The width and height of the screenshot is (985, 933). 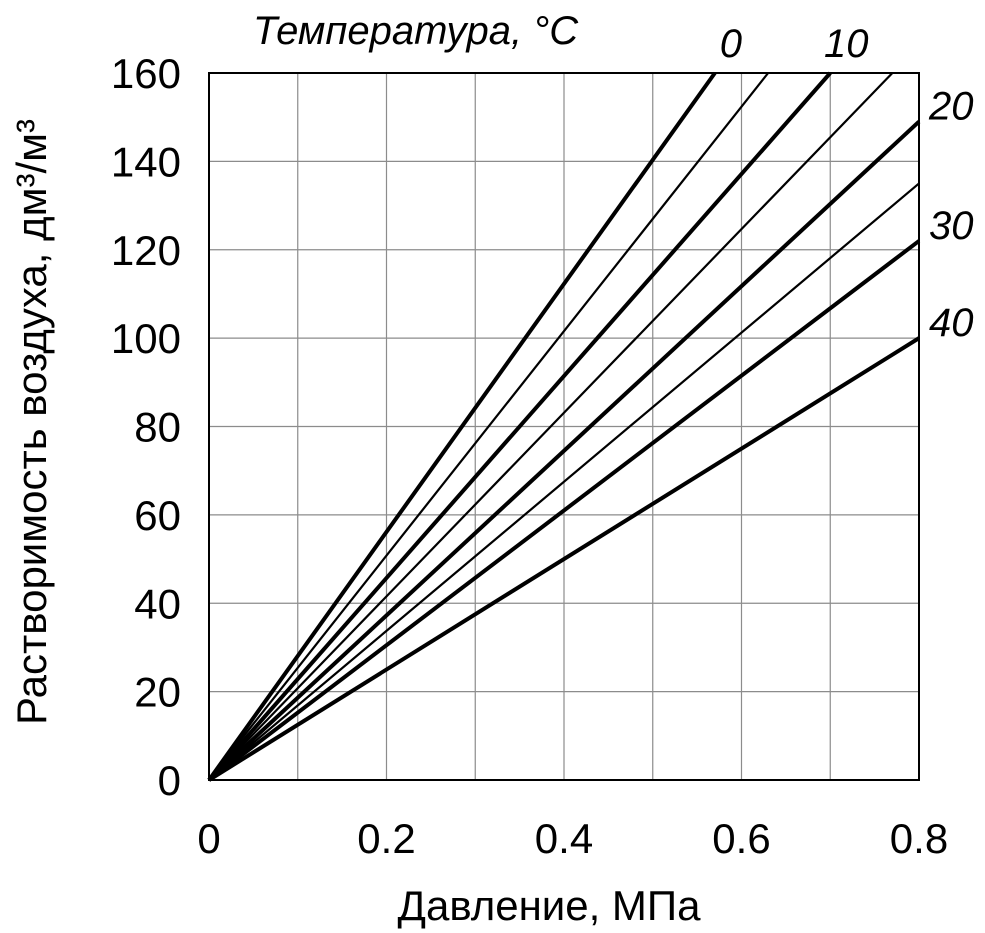 I want to click on series-label-0: 0, so click(x=731, y=44).